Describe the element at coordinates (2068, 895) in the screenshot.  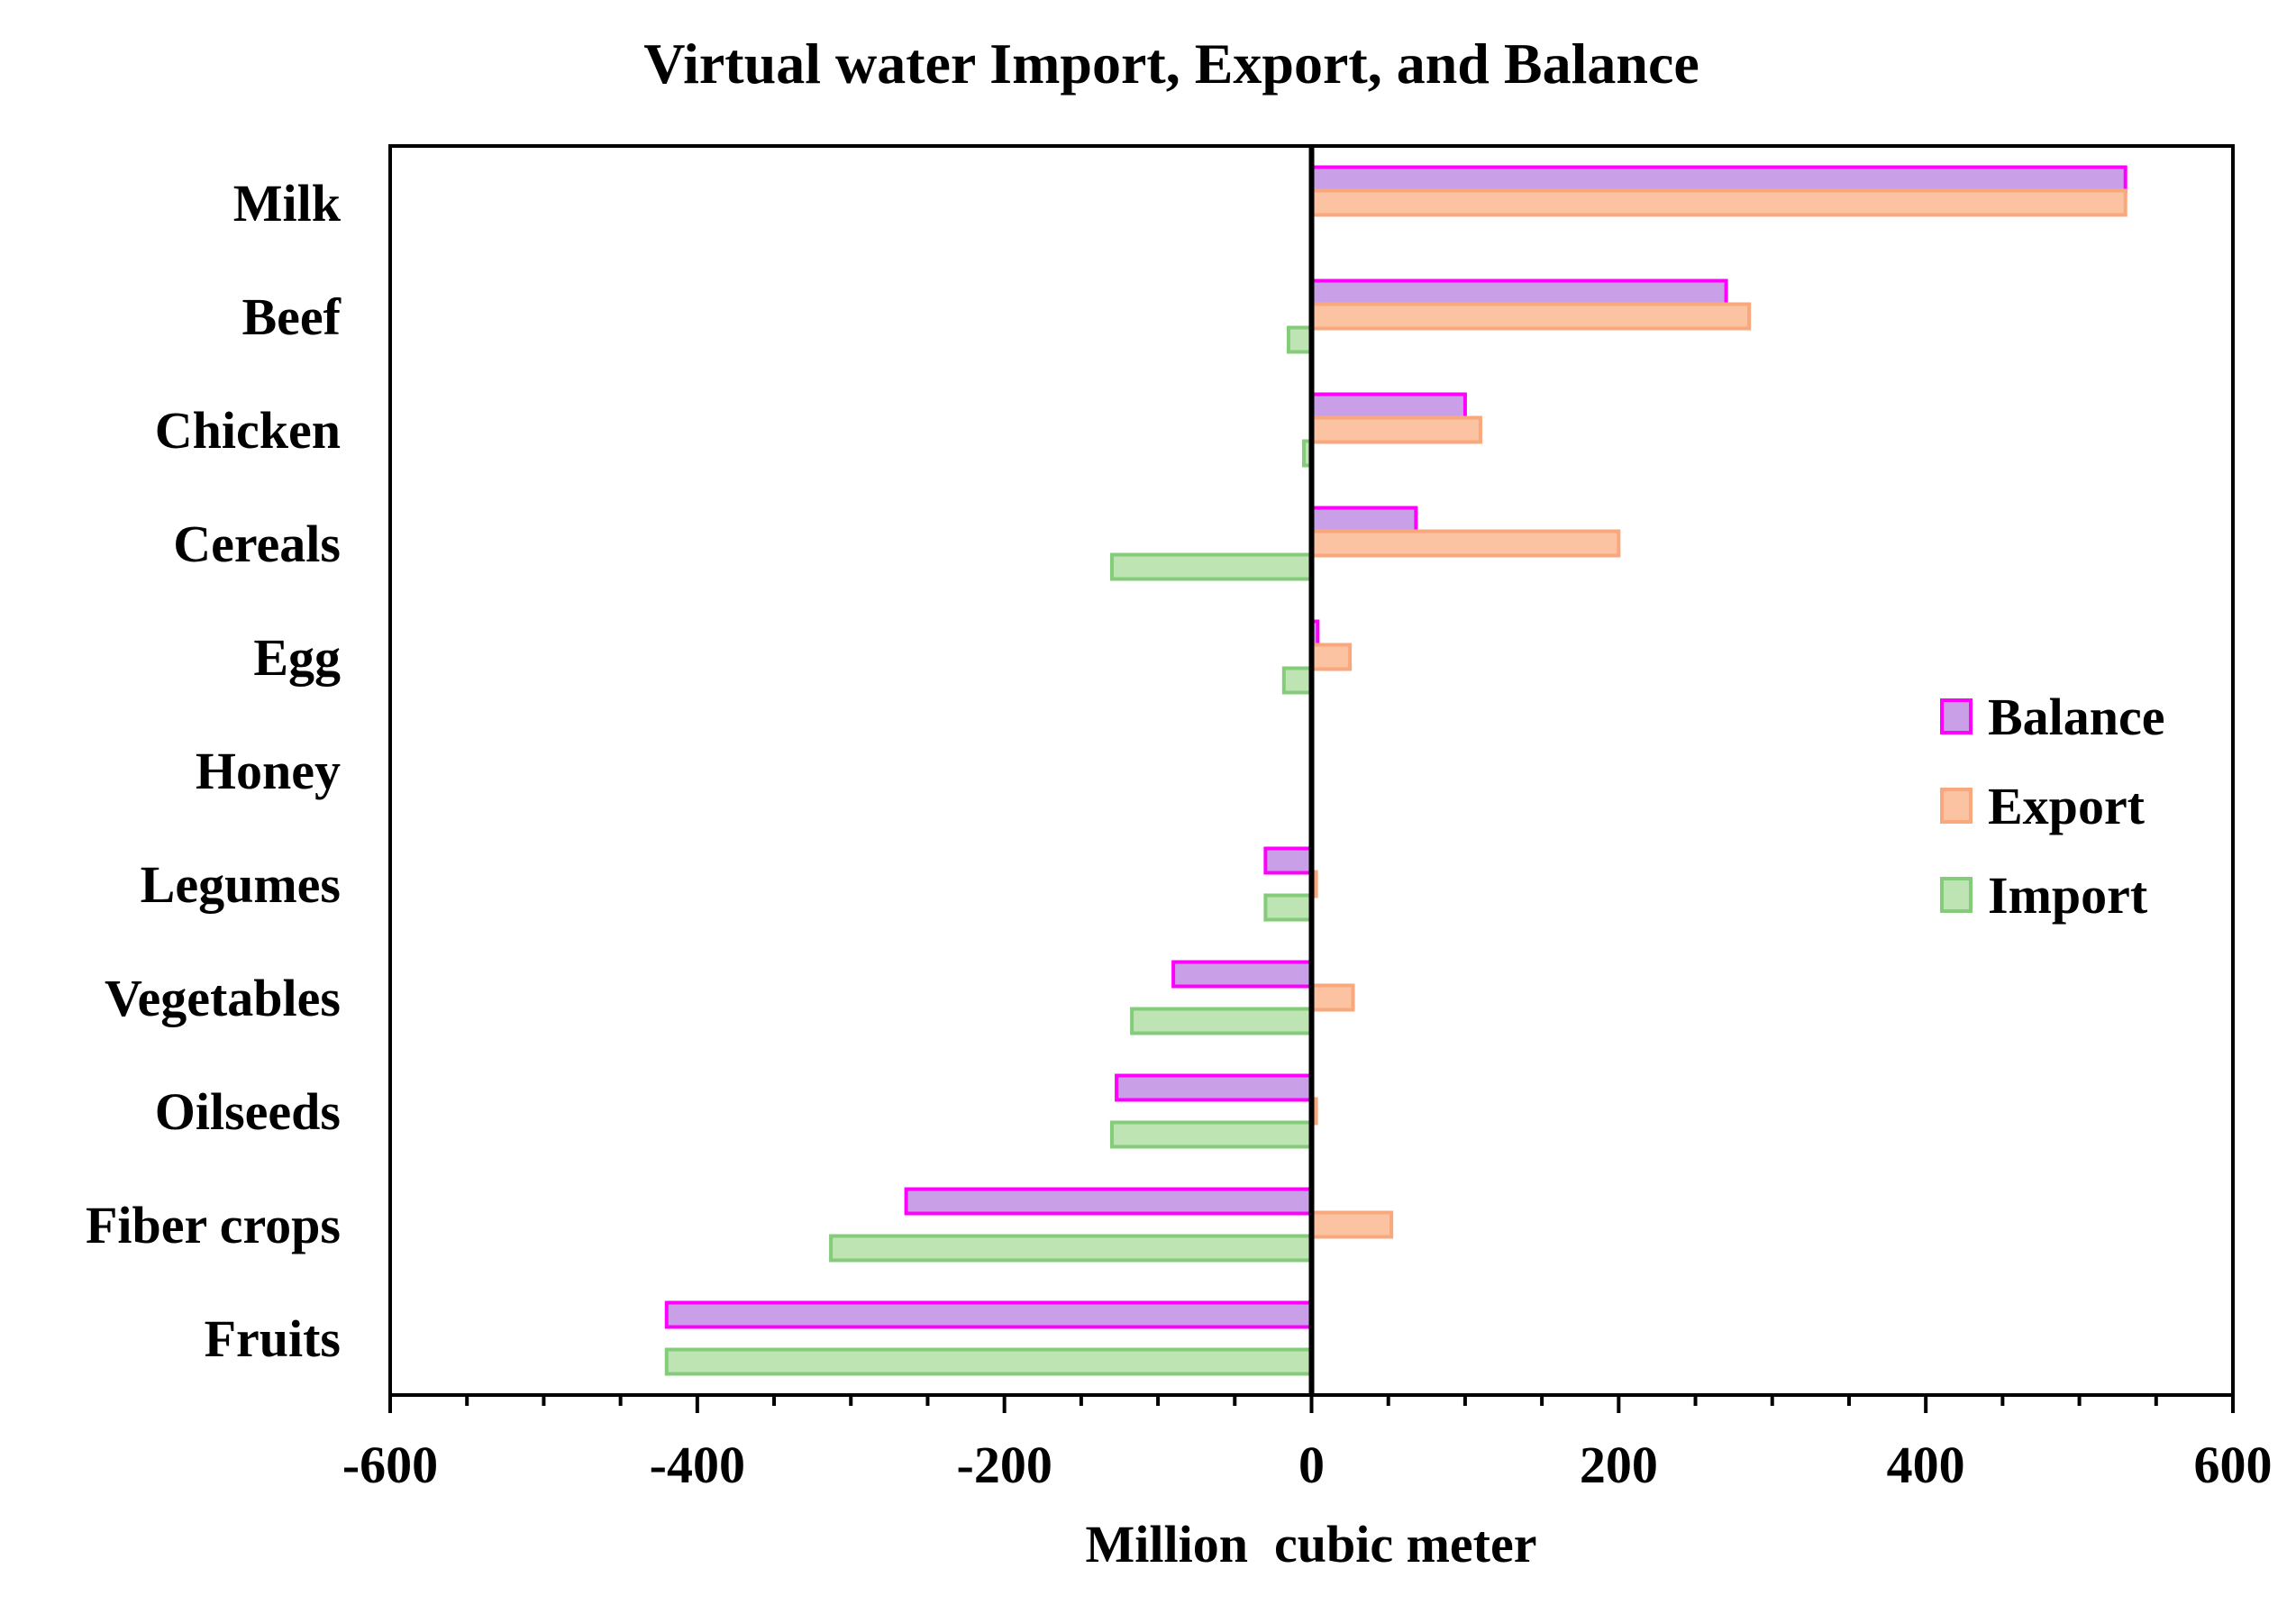
I see `legend-label-import: Import` at that location.